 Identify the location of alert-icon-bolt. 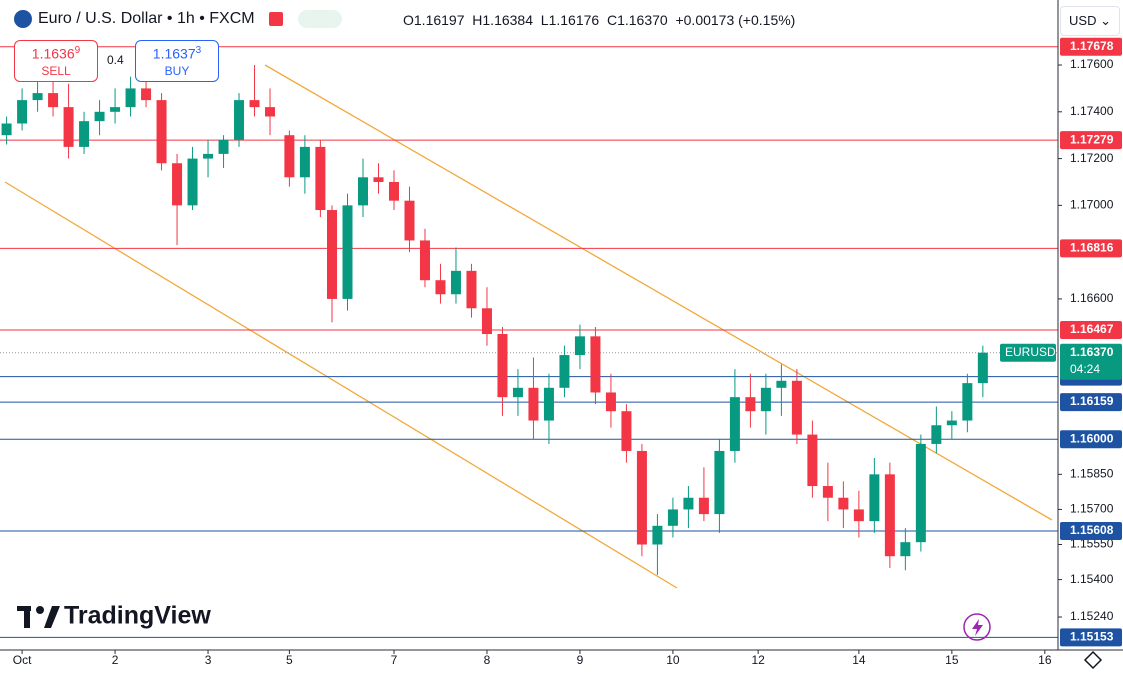
(977, 627).